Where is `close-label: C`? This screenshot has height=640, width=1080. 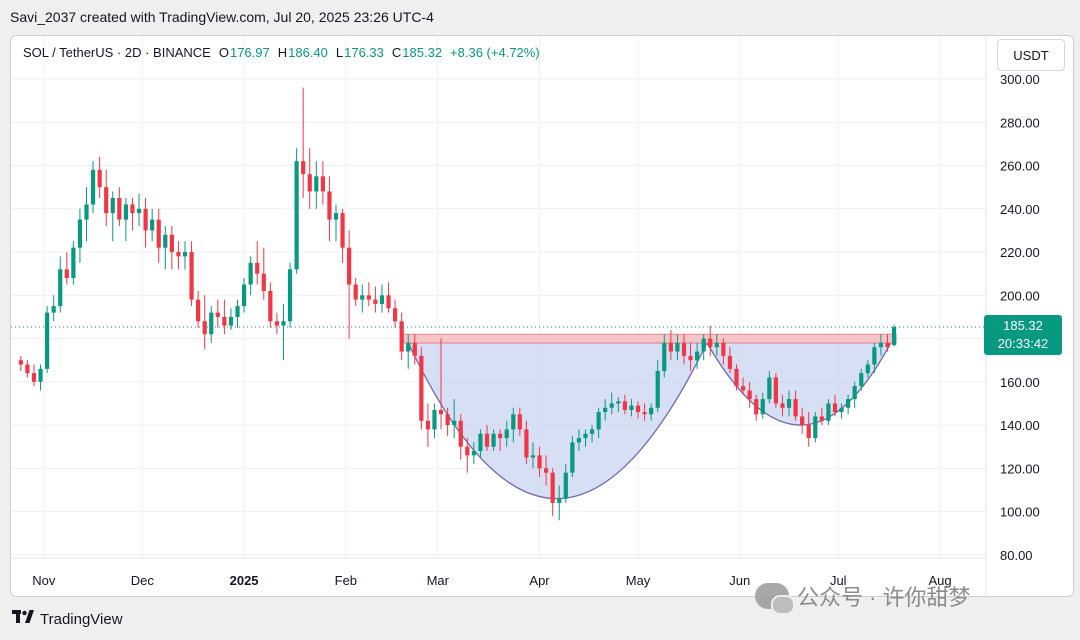
close-label: C is located at coordinates (396, 52).